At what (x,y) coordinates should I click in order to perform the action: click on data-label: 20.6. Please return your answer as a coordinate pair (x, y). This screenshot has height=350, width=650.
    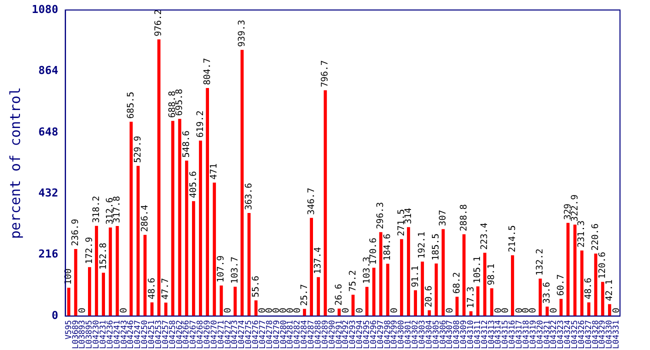
    Looking at the image, I should click on (429, 297).